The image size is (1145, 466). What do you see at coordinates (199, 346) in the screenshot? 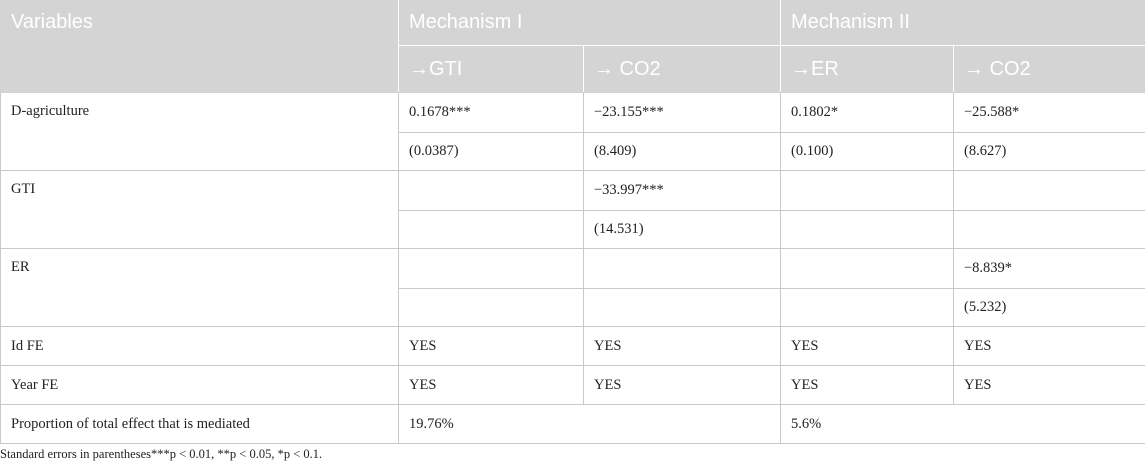
I see `row-label-id-fe: Id FE` at bounding box center [199, 346].